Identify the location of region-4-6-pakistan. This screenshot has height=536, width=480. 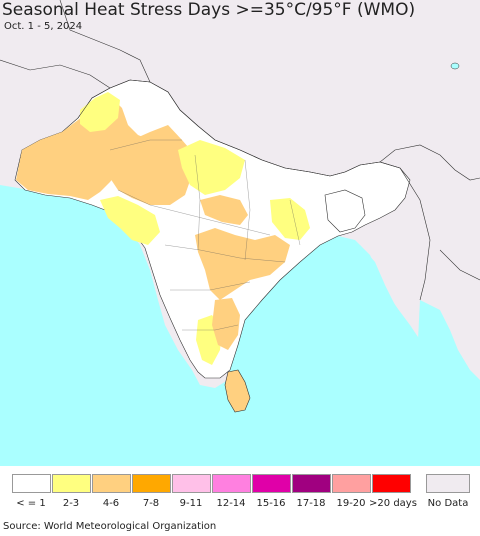
(87, 149).